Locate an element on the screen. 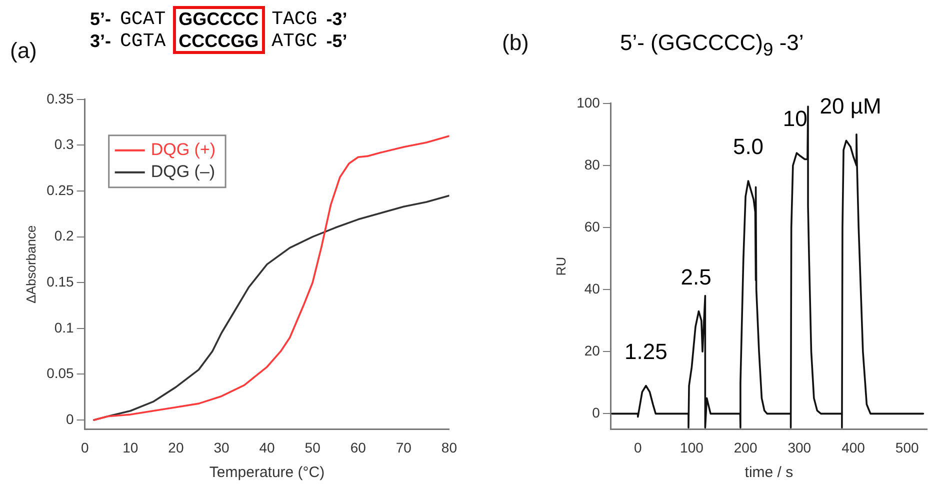 This screenshot has height=486, width=935. y-tick-label: 60 is located at coordinates (592, 226).